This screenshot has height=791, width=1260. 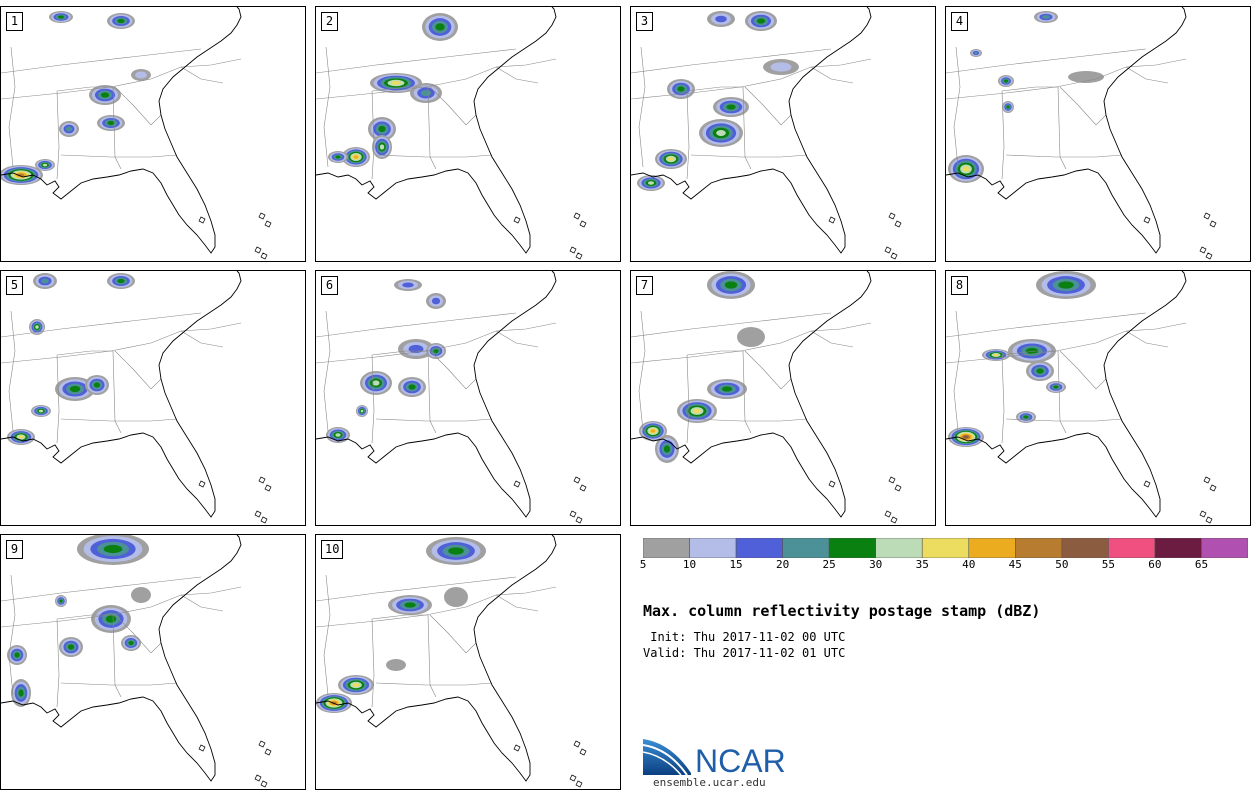 I want to click on ncar-logo: NCAR, so click(x=714, y=758).